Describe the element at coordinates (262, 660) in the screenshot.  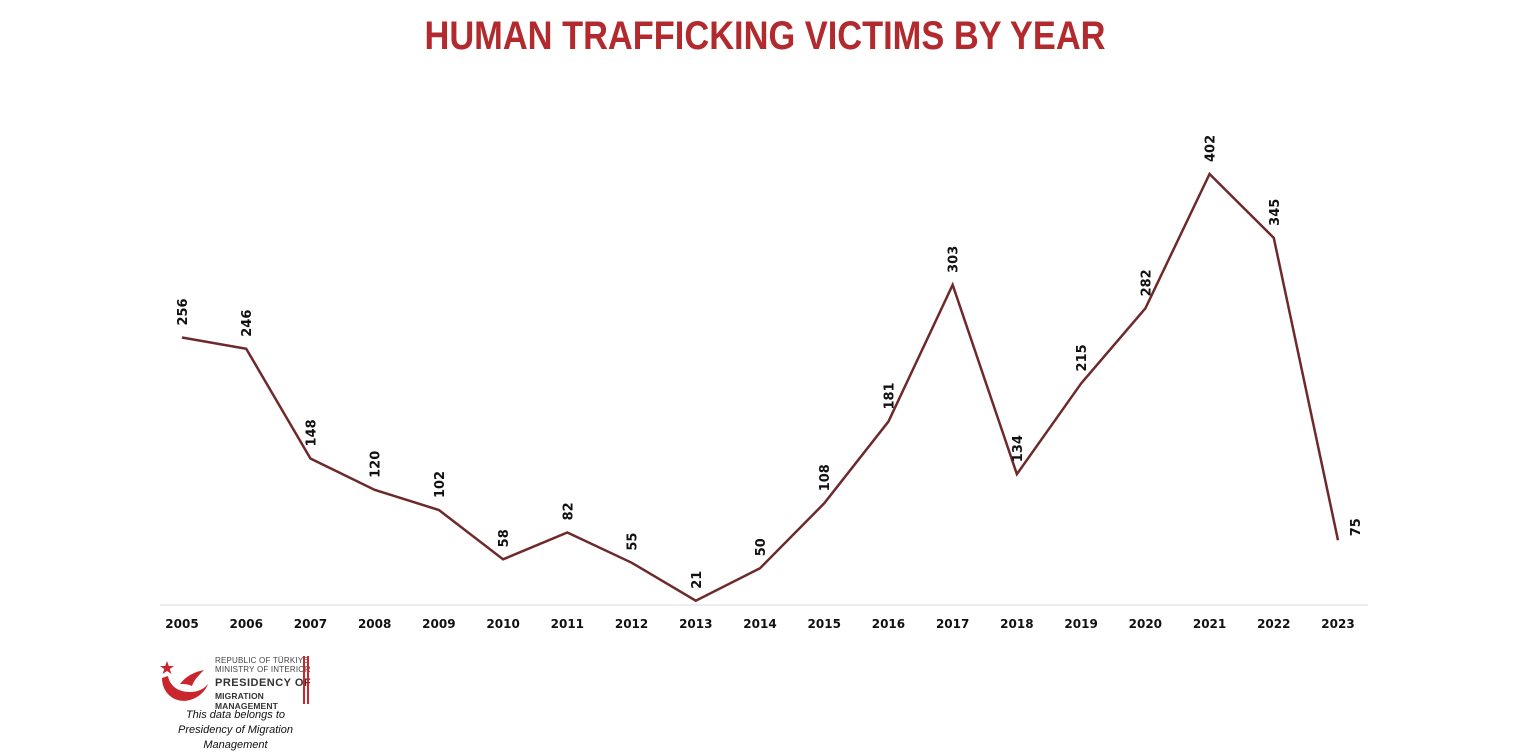
I see `logo-line-1: REPUBLIC OF TÜRKIYE` at that location.